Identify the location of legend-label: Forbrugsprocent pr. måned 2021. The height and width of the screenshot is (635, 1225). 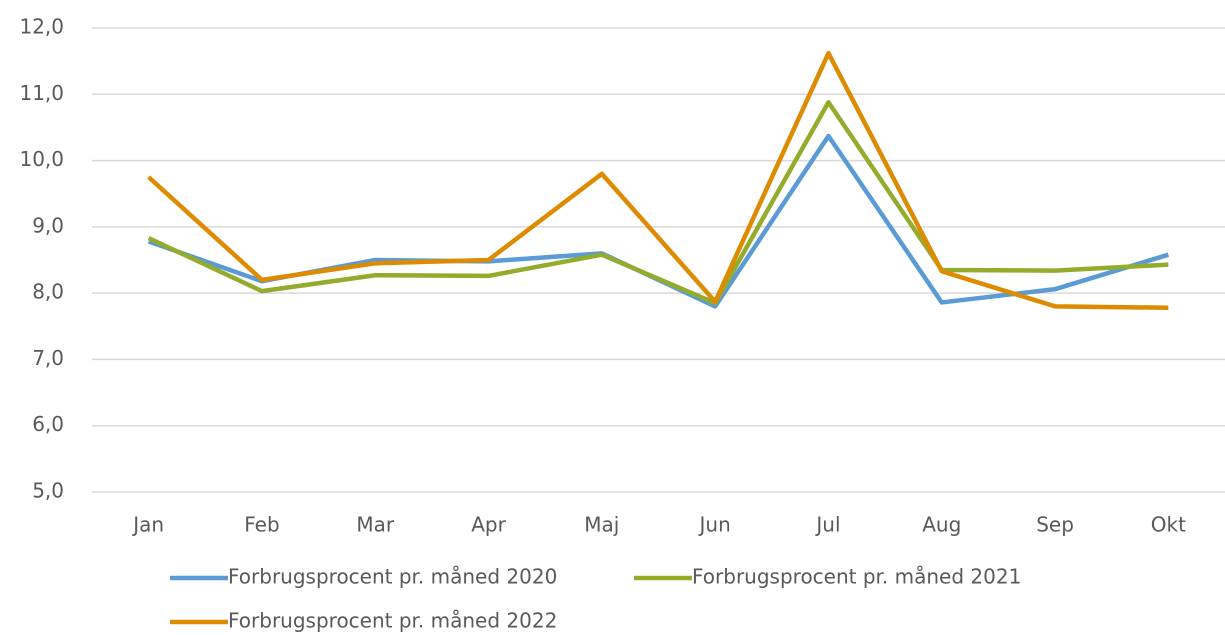
(856, 577).